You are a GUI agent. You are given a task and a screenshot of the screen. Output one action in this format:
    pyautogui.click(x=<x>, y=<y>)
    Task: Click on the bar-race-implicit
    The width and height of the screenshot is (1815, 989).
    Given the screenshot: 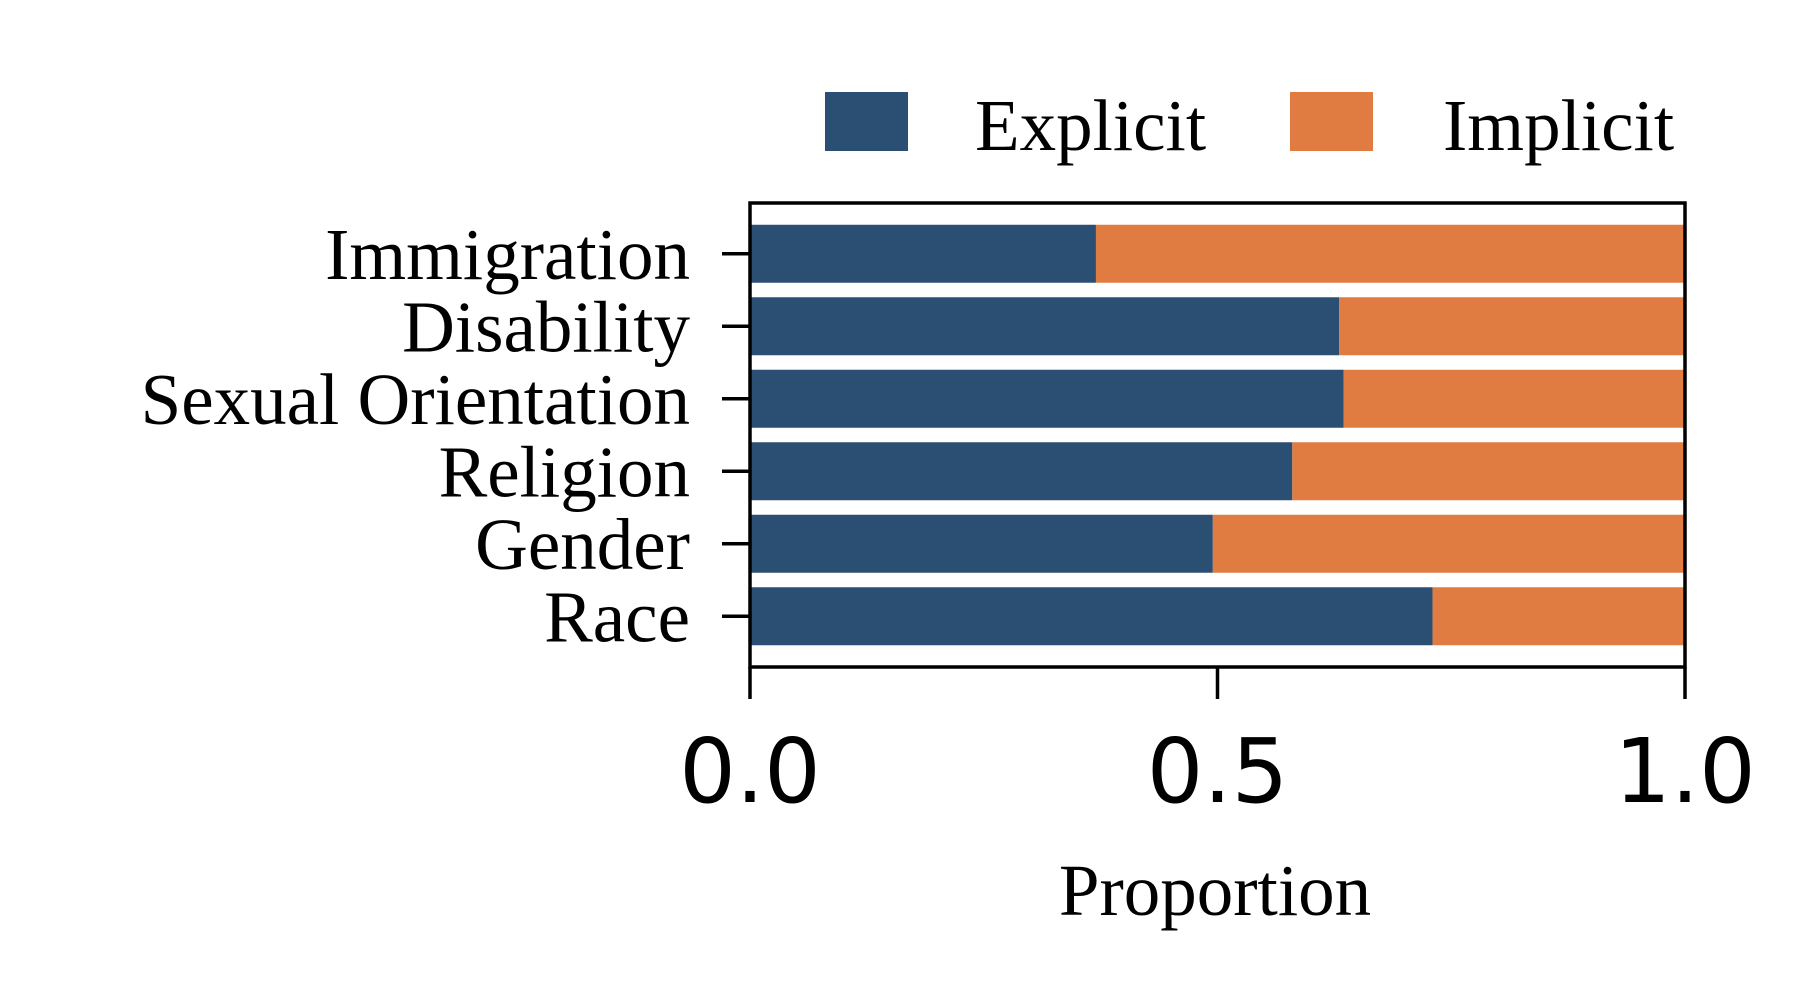 What is the action you would take?
    pyautogui.click(x=1558, y=616)
    